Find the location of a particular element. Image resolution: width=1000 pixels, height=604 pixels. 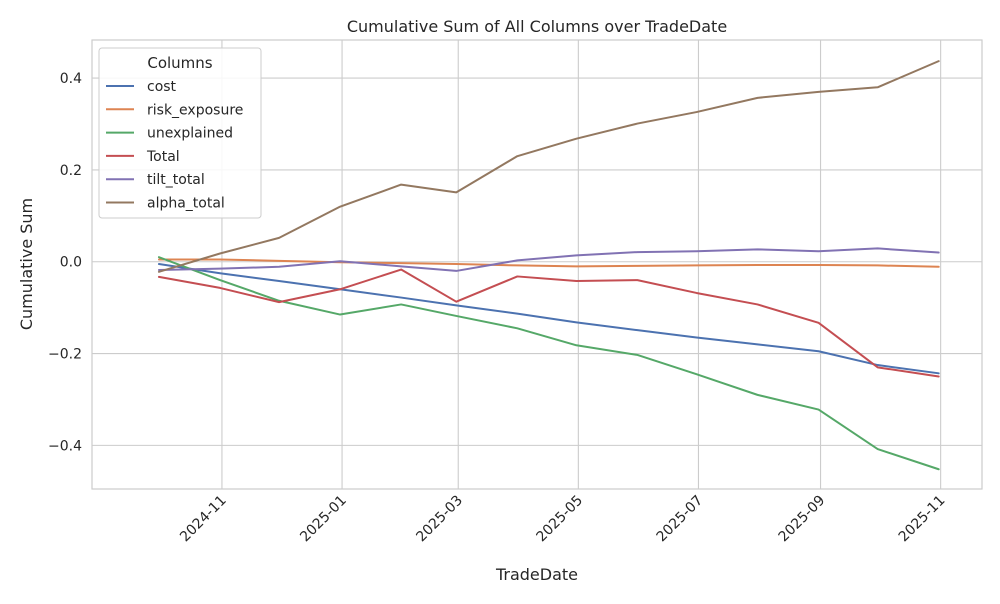

series-line-total is located at coordinates (548, 323).